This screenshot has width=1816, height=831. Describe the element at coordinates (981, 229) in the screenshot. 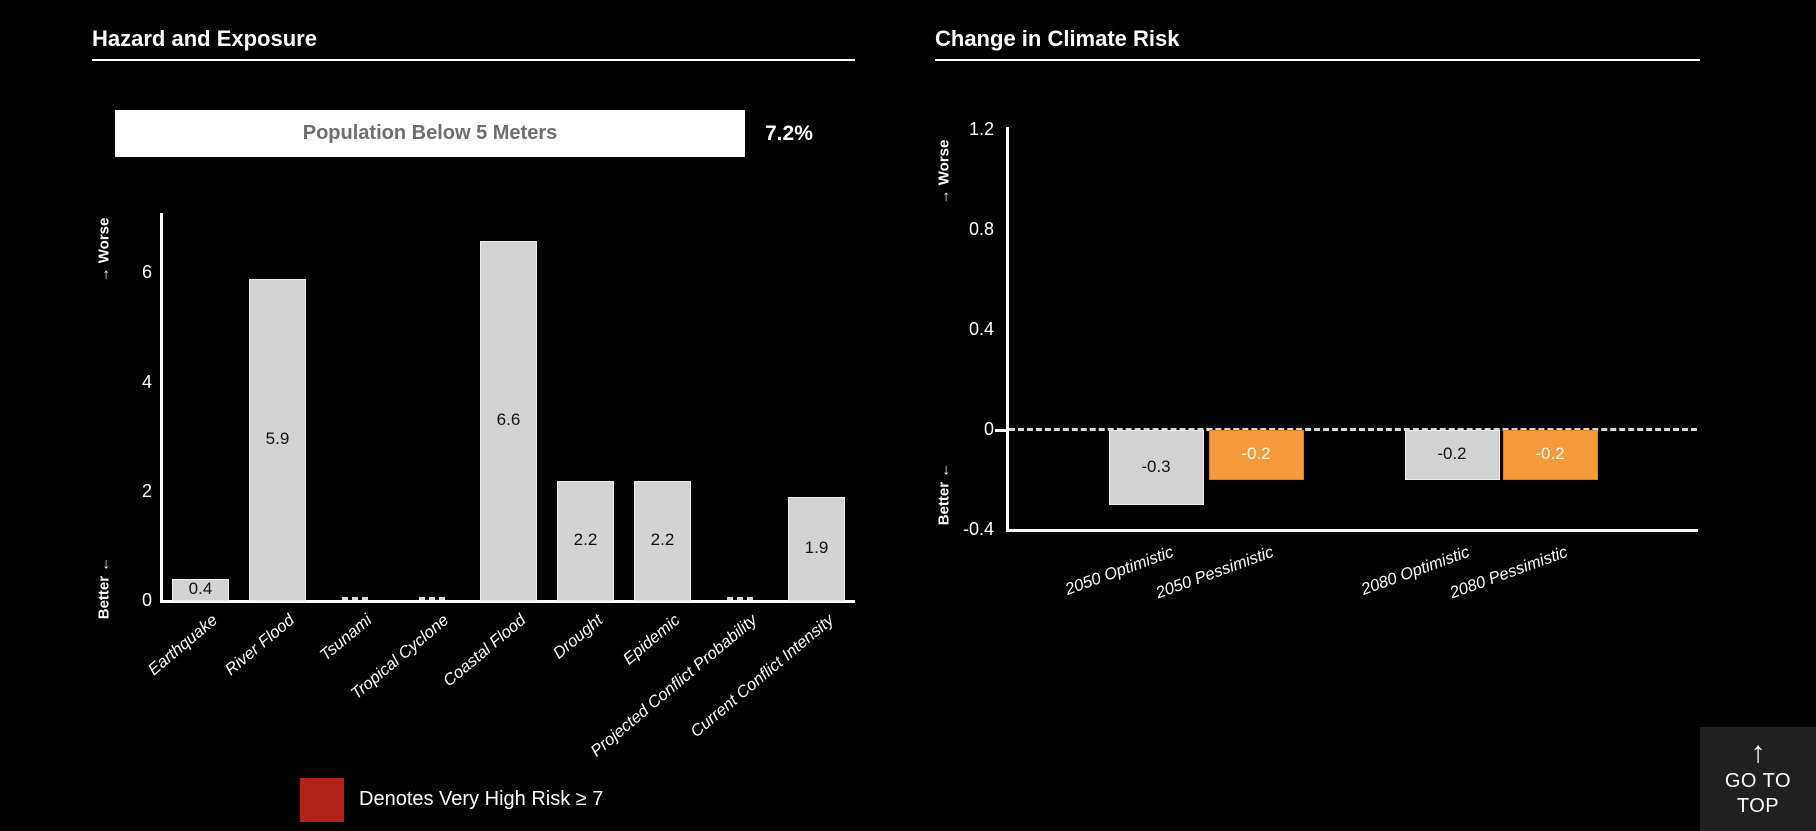

I see `climate-ytick-0.8: 0.8` at that location.